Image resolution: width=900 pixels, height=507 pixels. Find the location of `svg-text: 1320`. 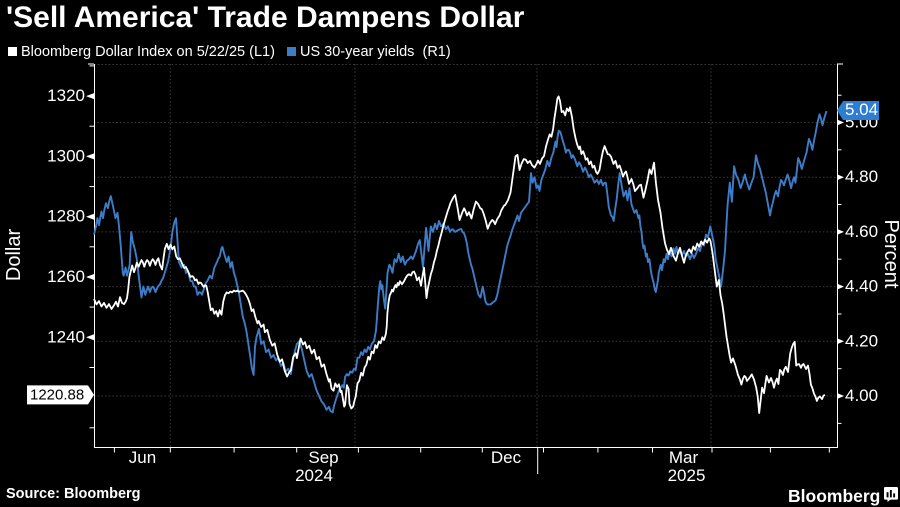

svg-text: 1320 is located at coordinates (66, 95).